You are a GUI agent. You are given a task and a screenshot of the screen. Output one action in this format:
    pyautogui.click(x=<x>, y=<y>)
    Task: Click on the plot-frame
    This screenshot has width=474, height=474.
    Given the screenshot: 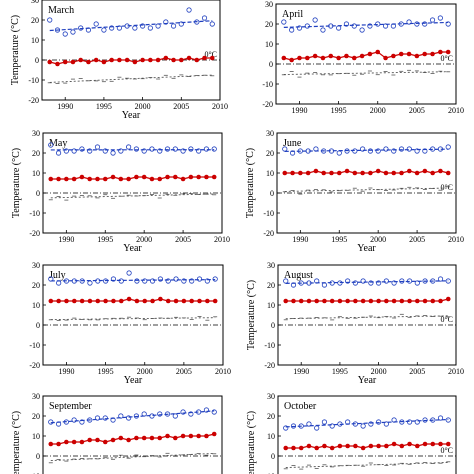 What is the action you would take?
    pyautogui.click(x=133, y=315)
    